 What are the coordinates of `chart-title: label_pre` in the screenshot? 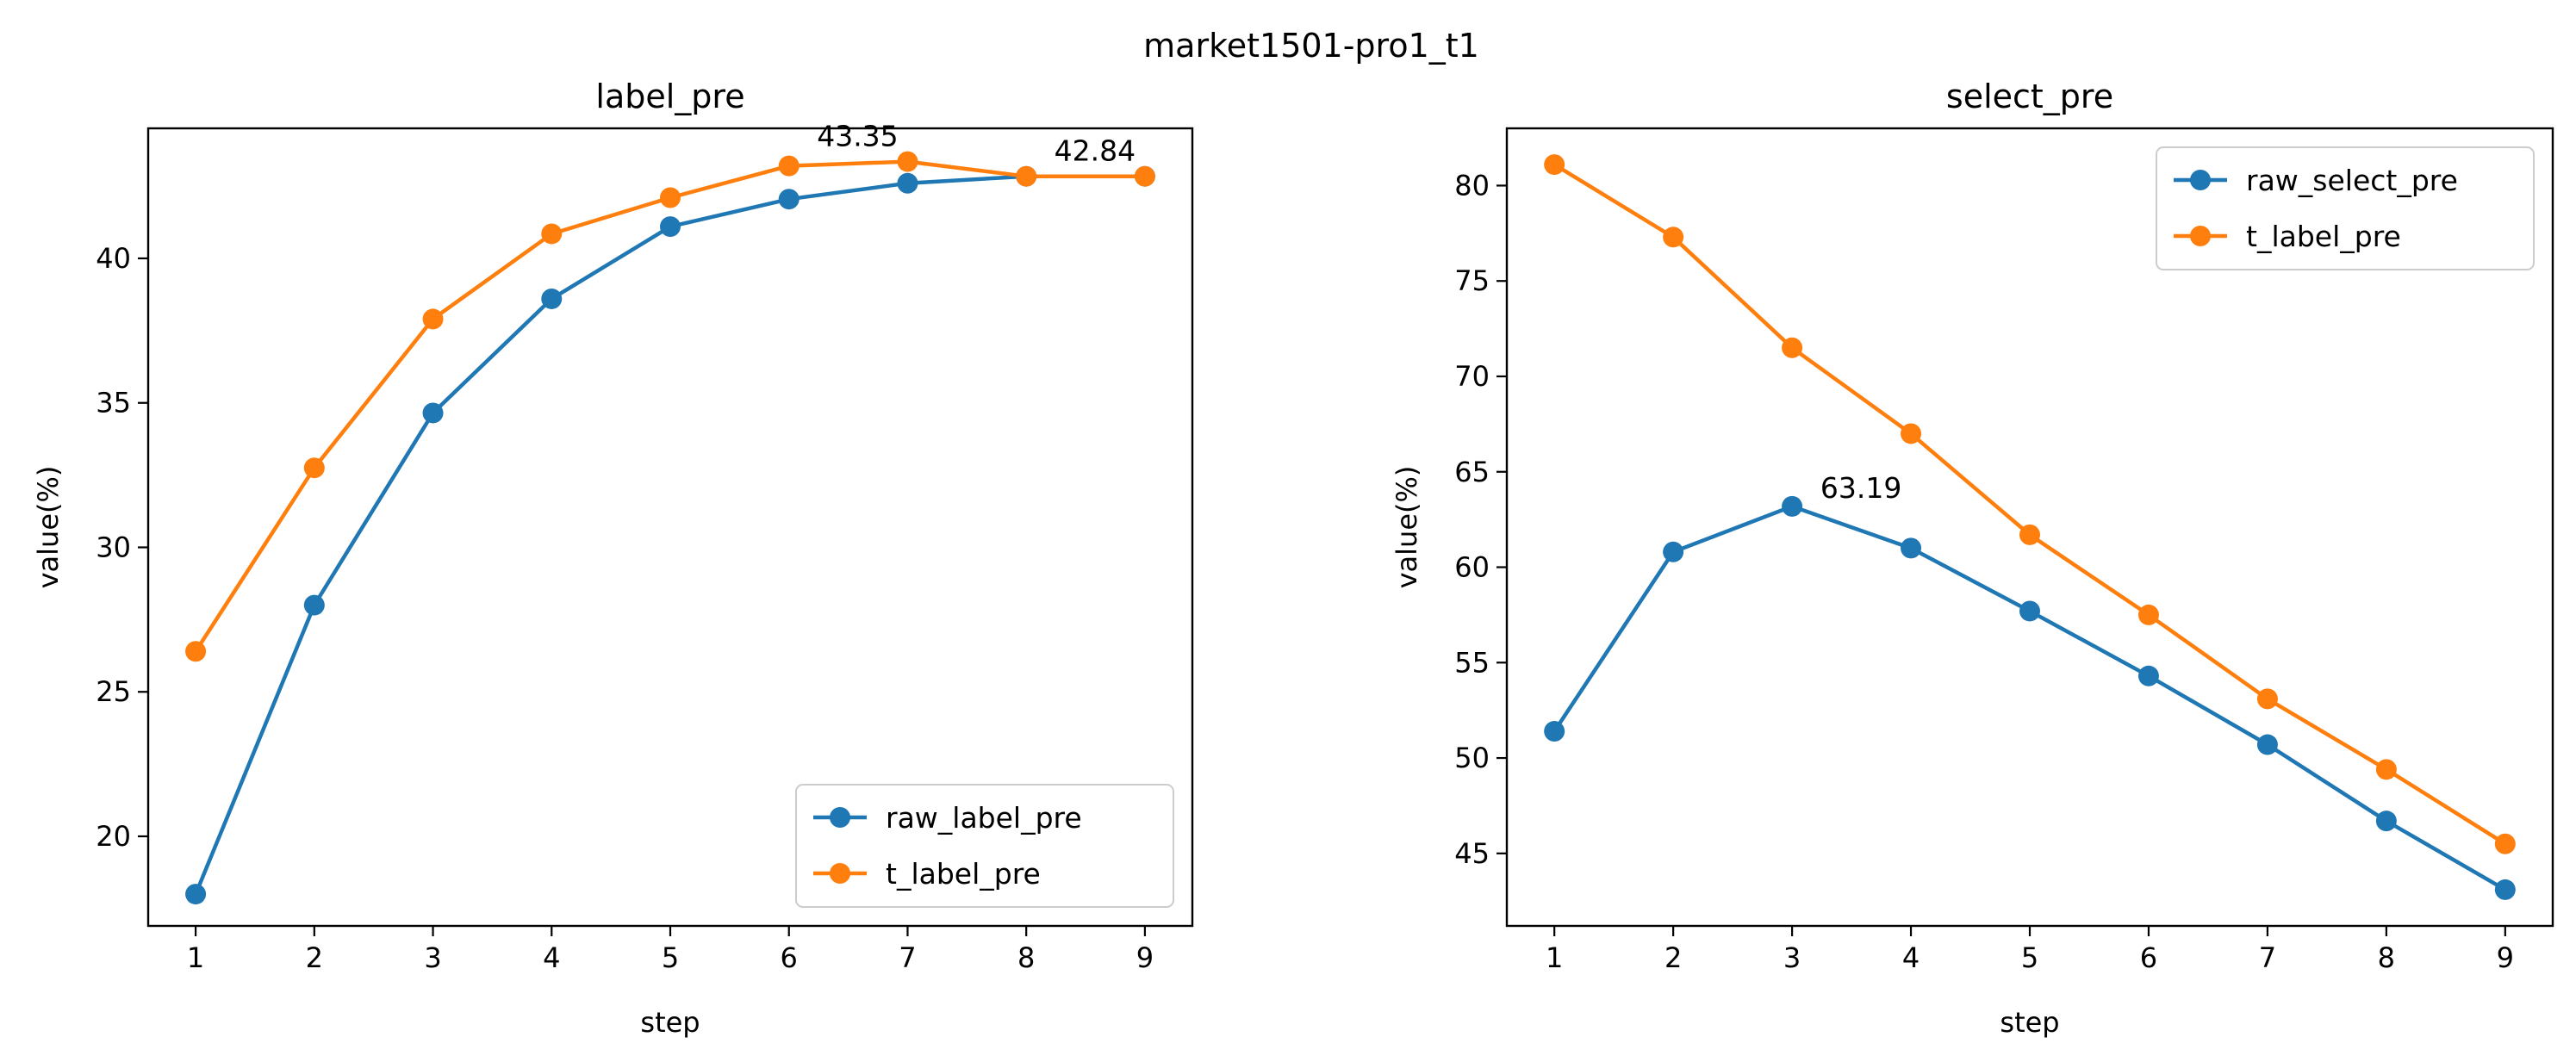 It's located at (670, 96).